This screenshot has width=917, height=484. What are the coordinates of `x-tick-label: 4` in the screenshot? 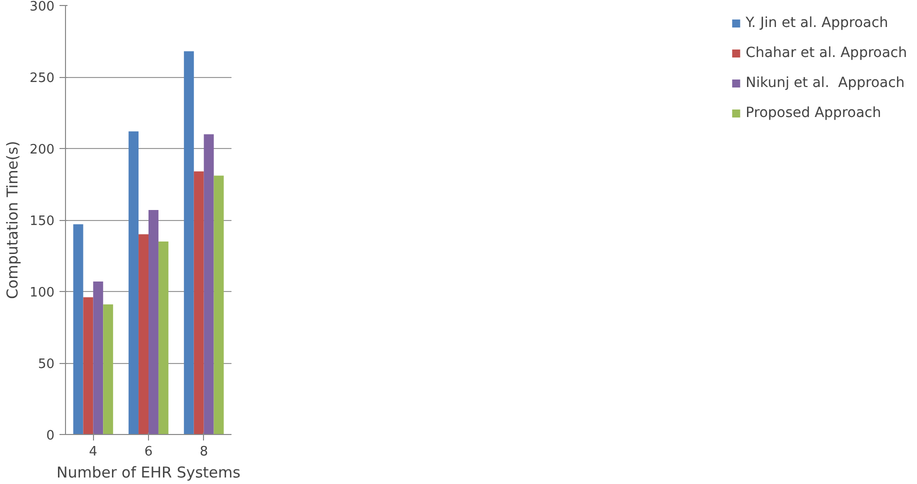 It's located at (93, 452).